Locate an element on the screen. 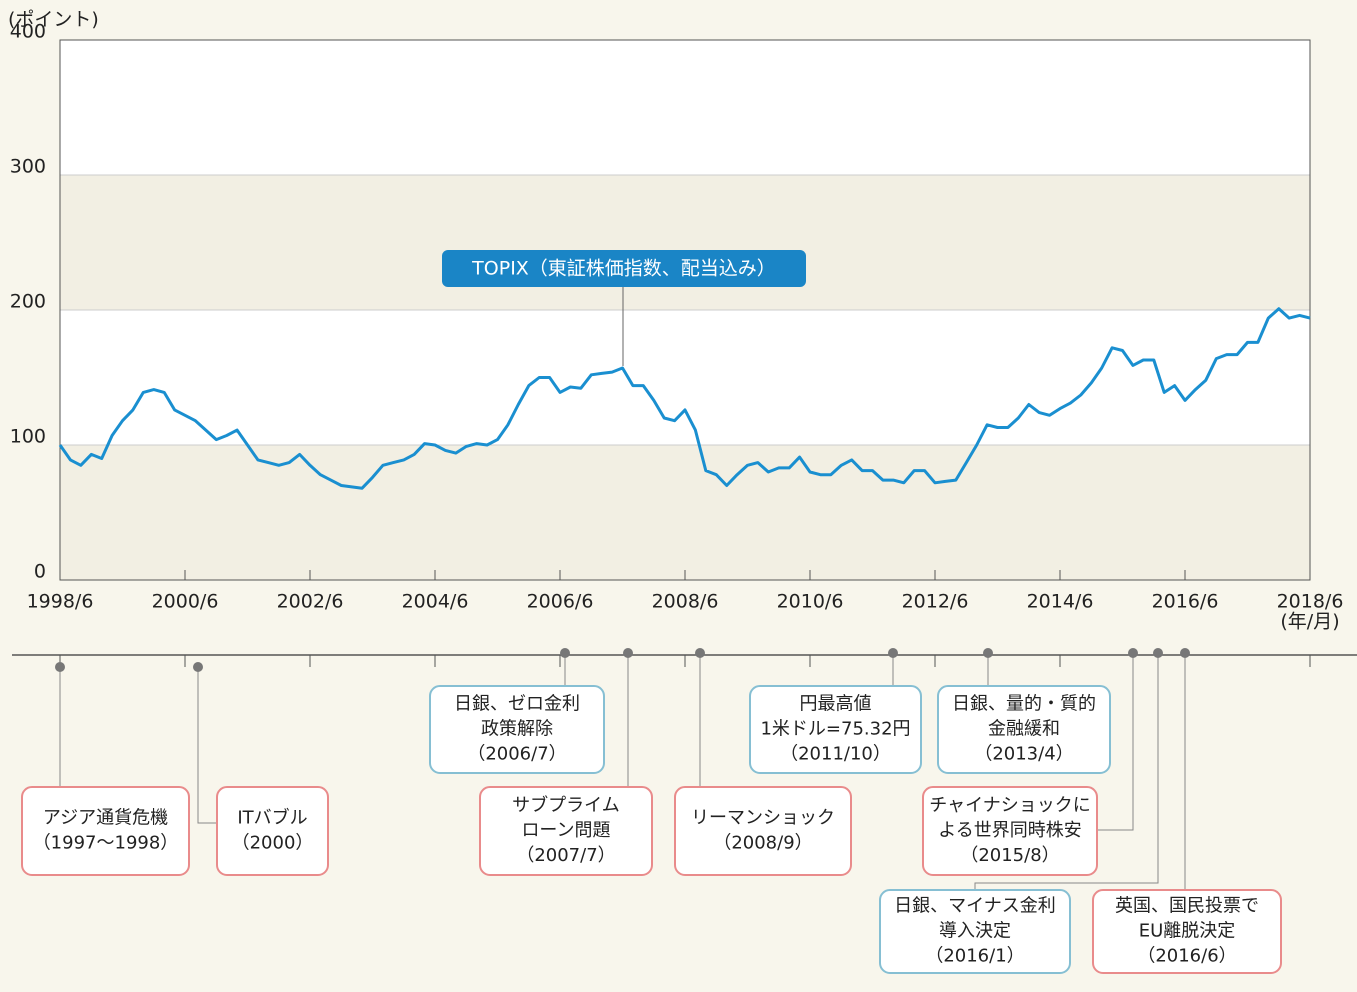 This screenshot has width=1357, height=992. x-tick-label: 2018/6 is located at coordinates (1310, 602).